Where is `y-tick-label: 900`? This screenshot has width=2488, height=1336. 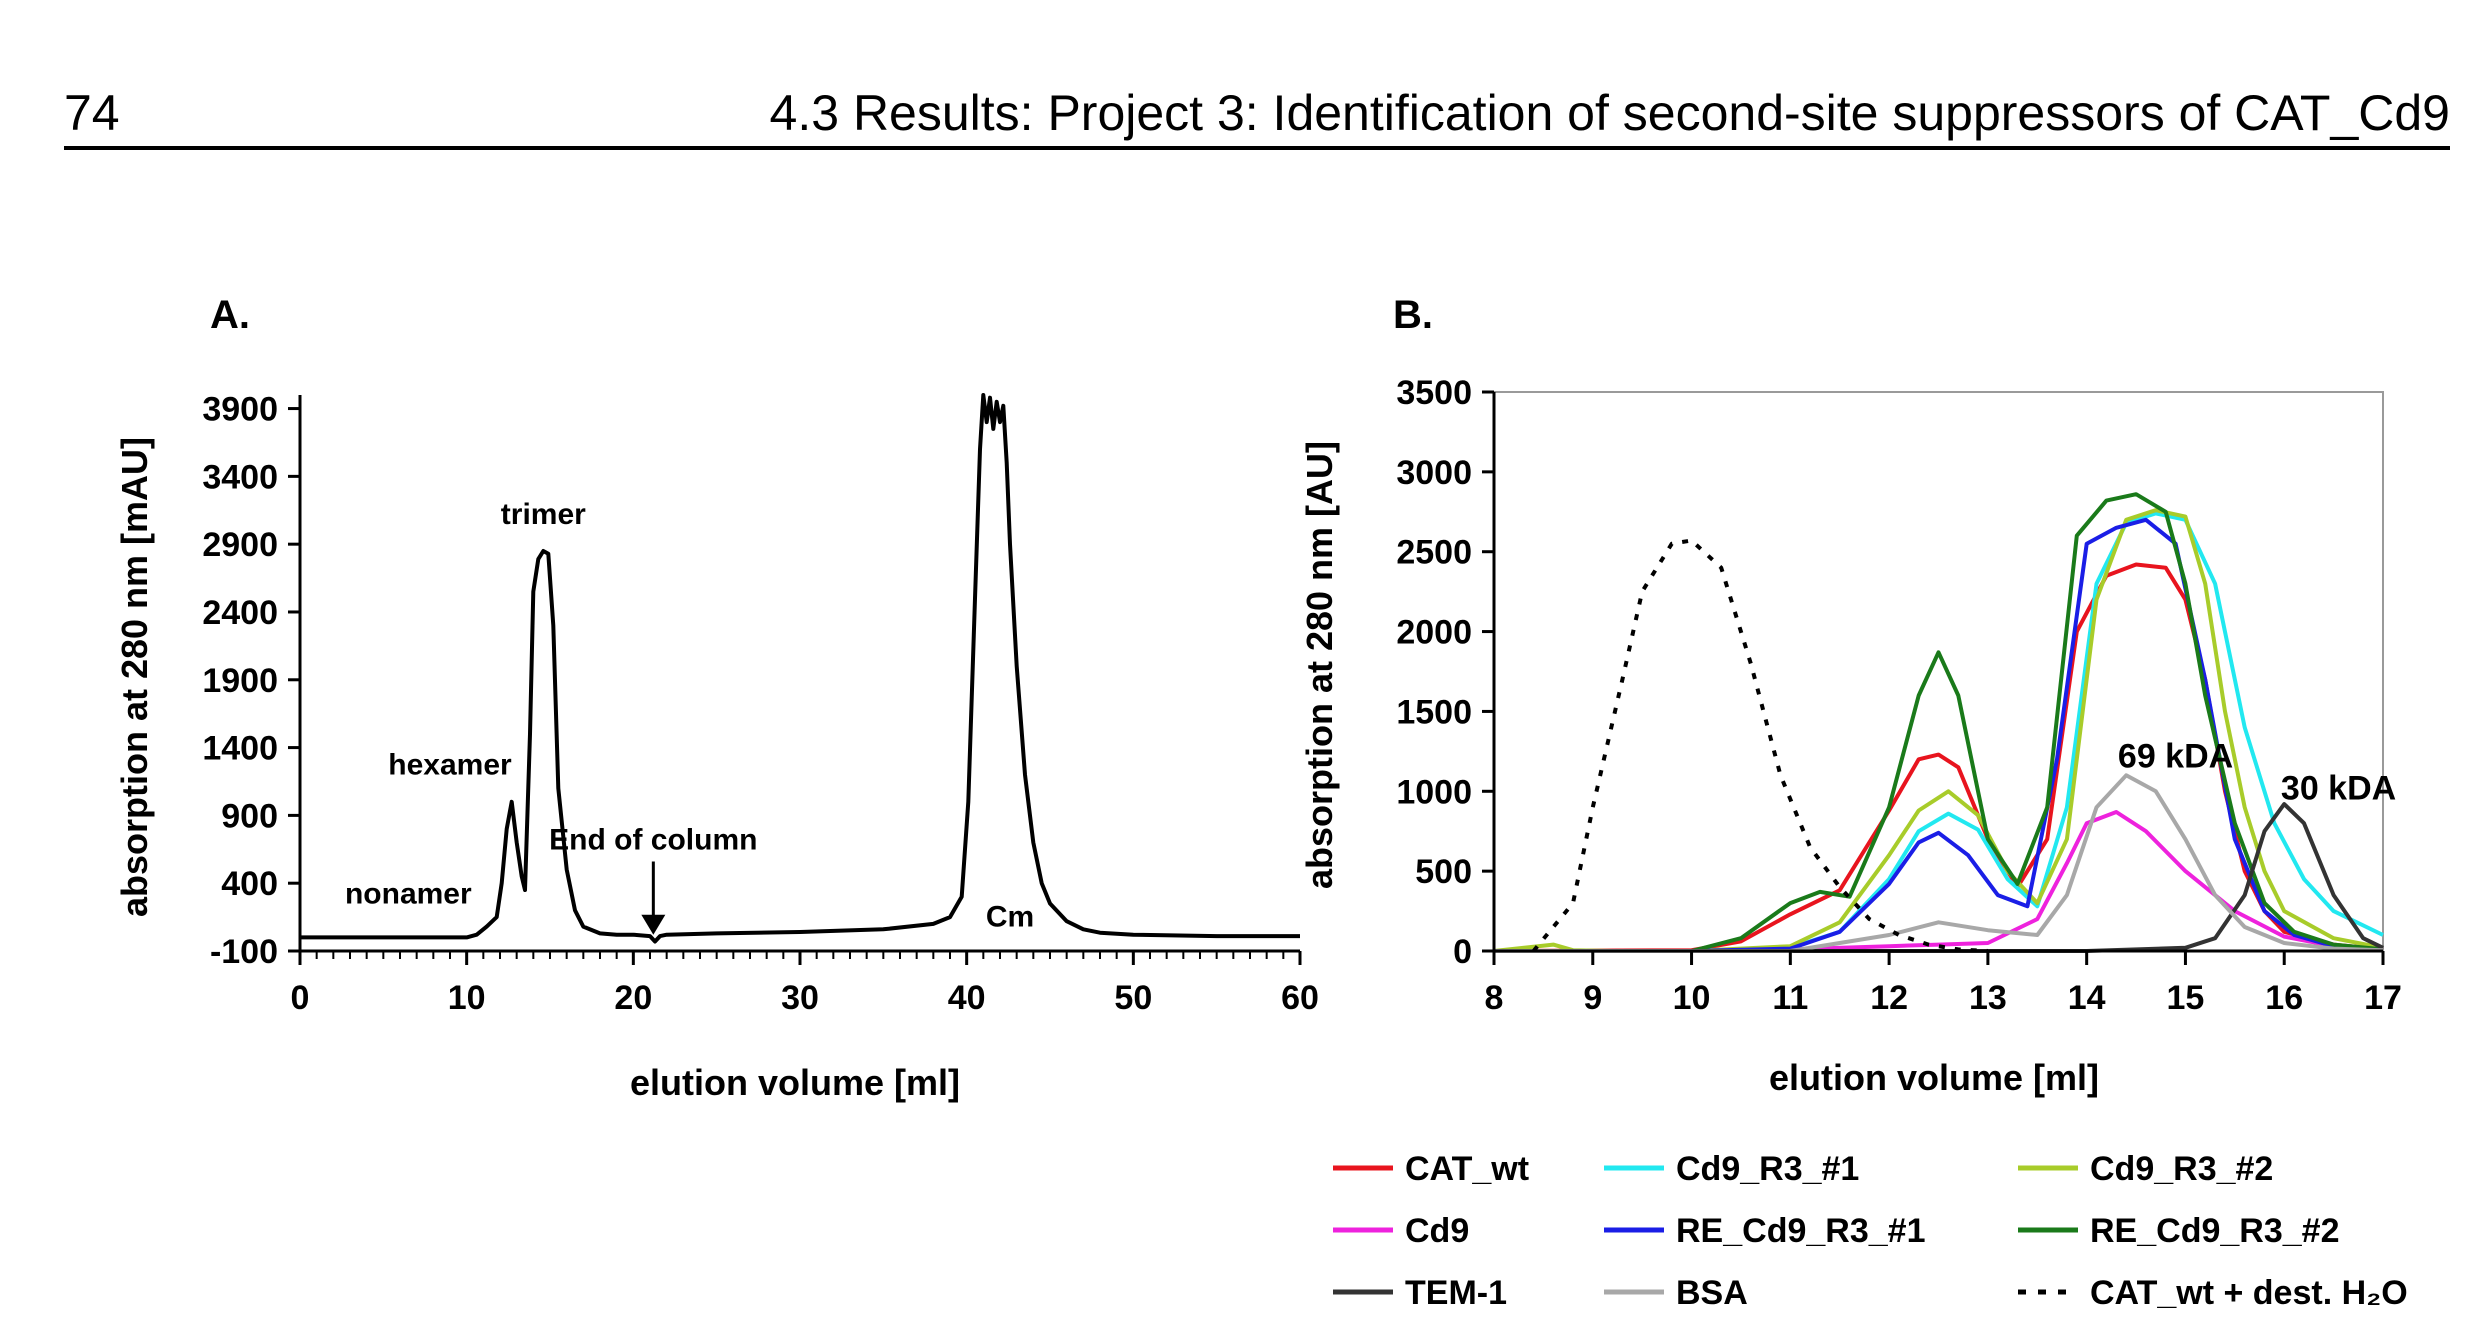 y-tick-label: 900 is located at coordinates (249, 816).